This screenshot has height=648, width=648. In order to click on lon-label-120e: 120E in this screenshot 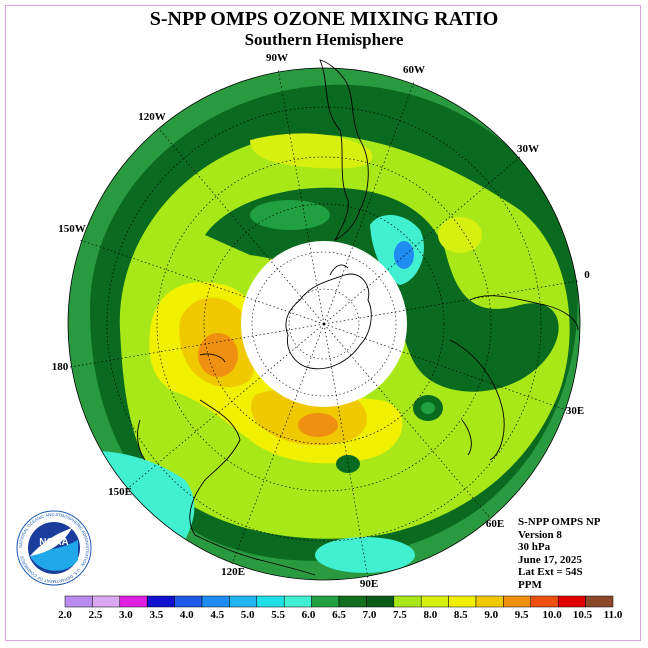, I will do `click(233, 572)`.